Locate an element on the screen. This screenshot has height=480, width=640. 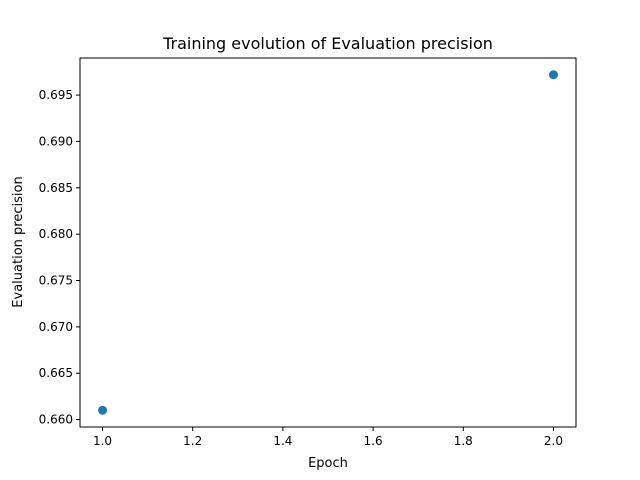
y-axis: 0.660 0.665 0.670 0.675 0.680 0.685 0.690 0.695 is located at coordinates (59, 257).